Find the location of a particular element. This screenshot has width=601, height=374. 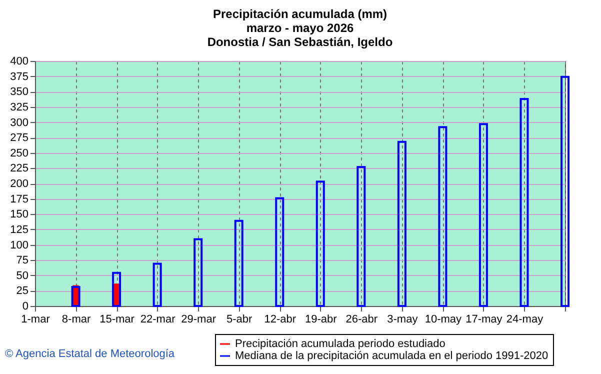

x-tick-label: 5-abr is located at coordinates (239, 320).